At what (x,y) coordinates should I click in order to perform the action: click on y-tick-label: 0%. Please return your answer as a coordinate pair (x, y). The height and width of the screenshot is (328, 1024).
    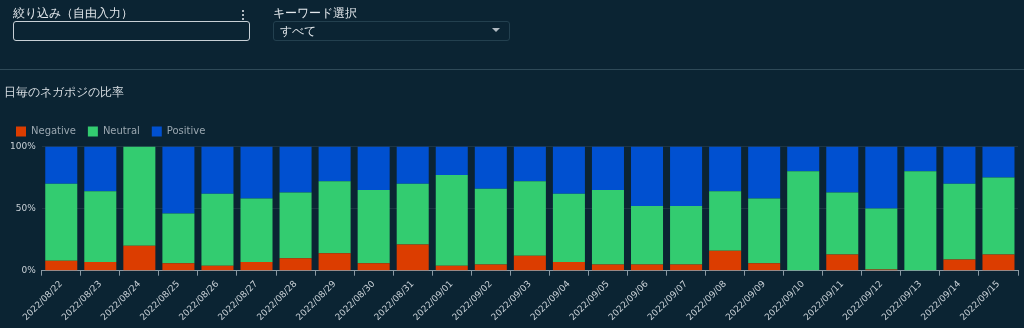
    Looking at the image, I should click on (29, 270).